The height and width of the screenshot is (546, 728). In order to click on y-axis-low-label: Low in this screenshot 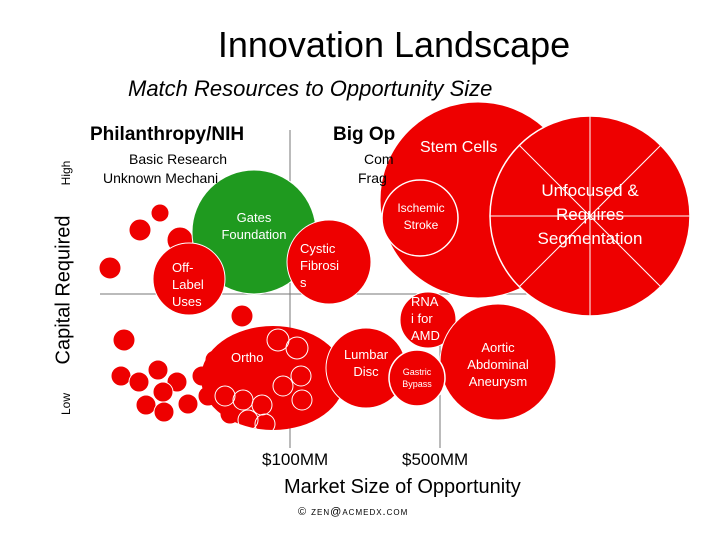, I will do `click(66, 404)`.